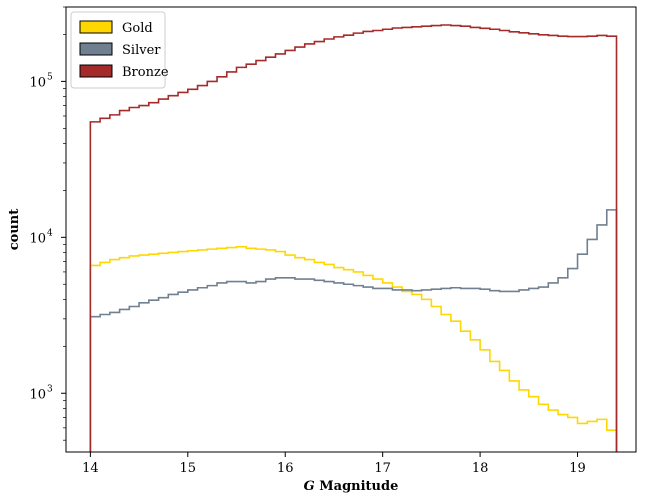  I want to click on x-axis: 14 15 16 17 18 19, so click(334, 464).